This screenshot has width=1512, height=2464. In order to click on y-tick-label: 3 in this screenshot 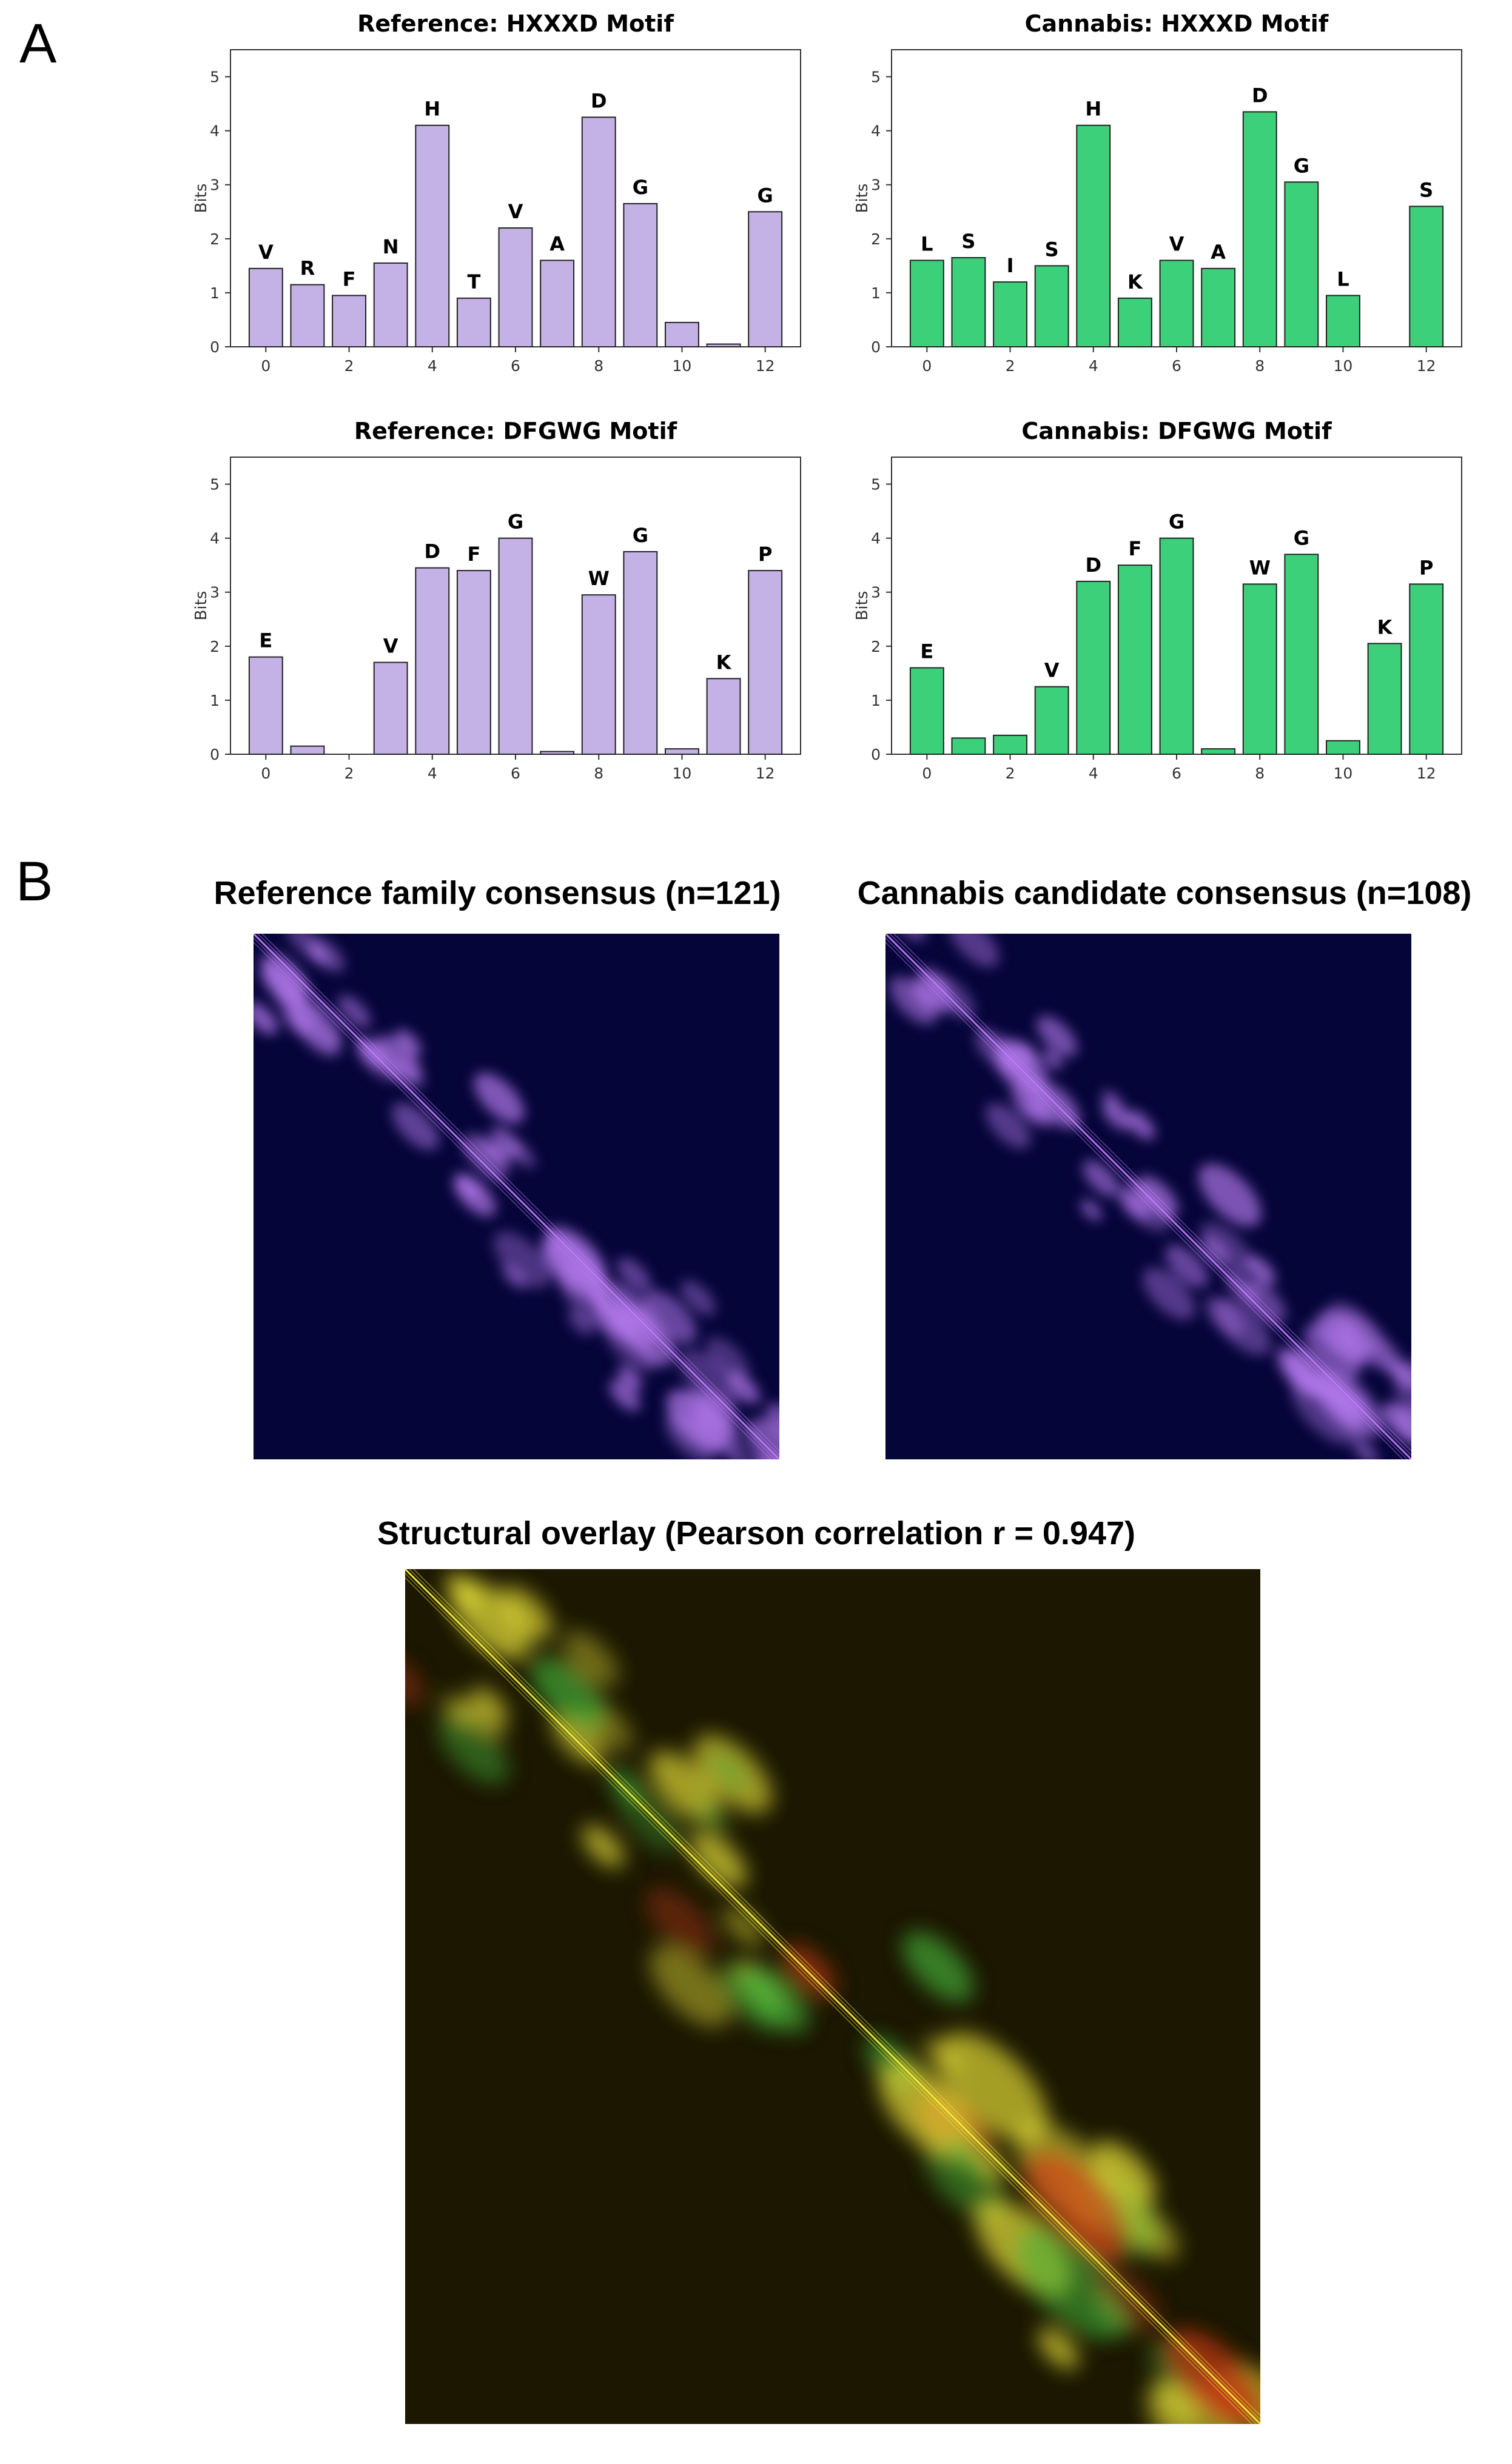, I will do `click(215, 592)`.